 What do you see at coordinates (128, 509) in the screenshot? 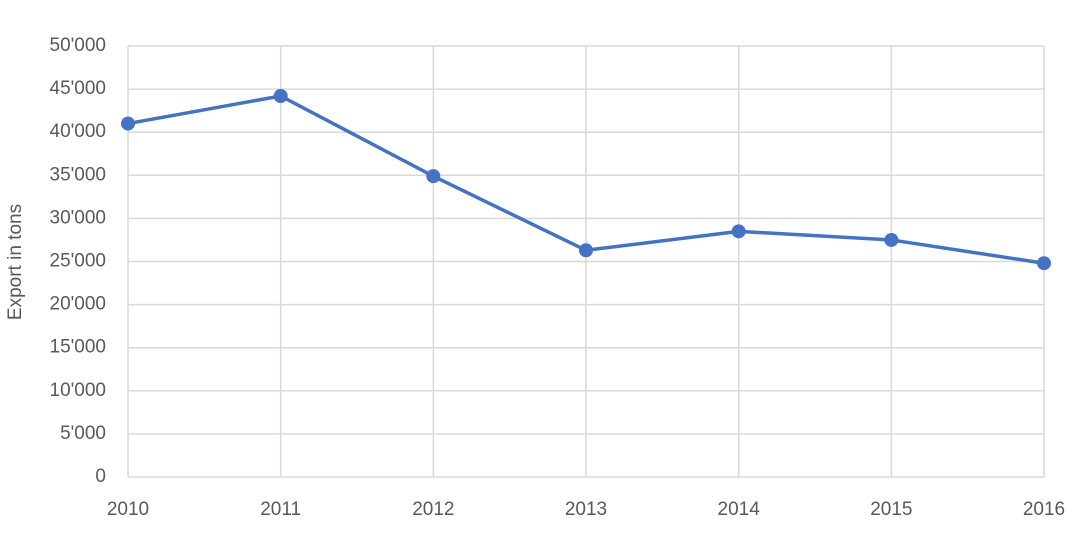
I see `x-tick-label: 2010` at bounding box center [128, 509].